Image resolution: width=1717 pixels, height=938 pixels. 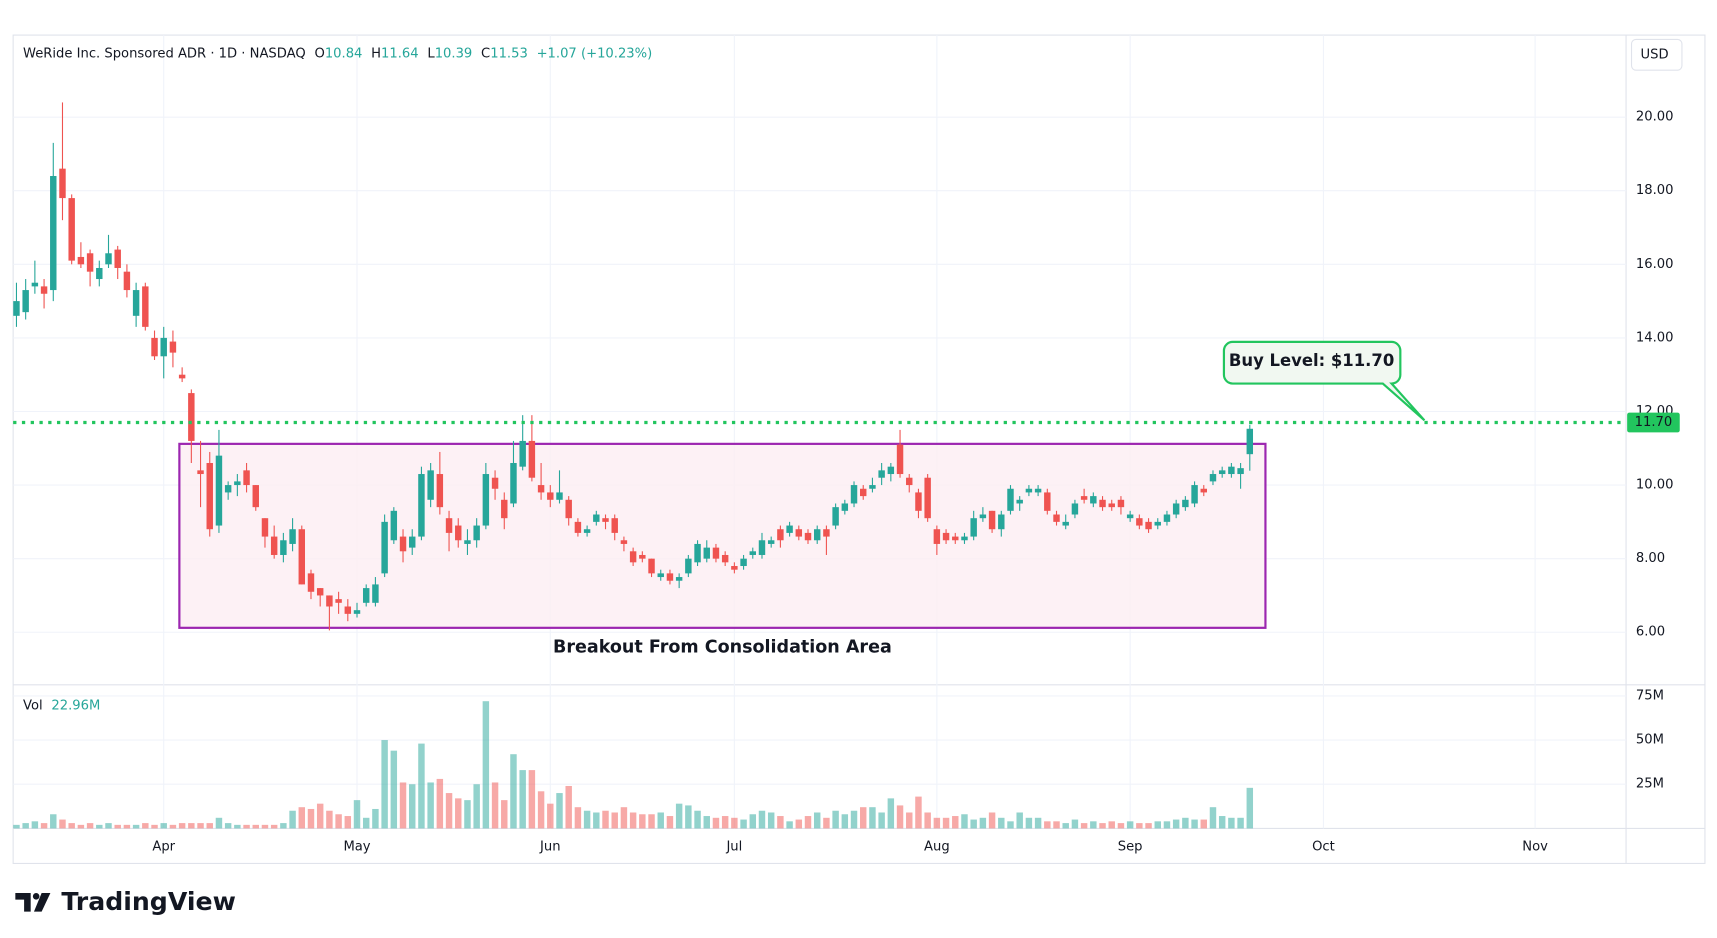 I want to click on currency: USD, so click(x=1655, y=54).